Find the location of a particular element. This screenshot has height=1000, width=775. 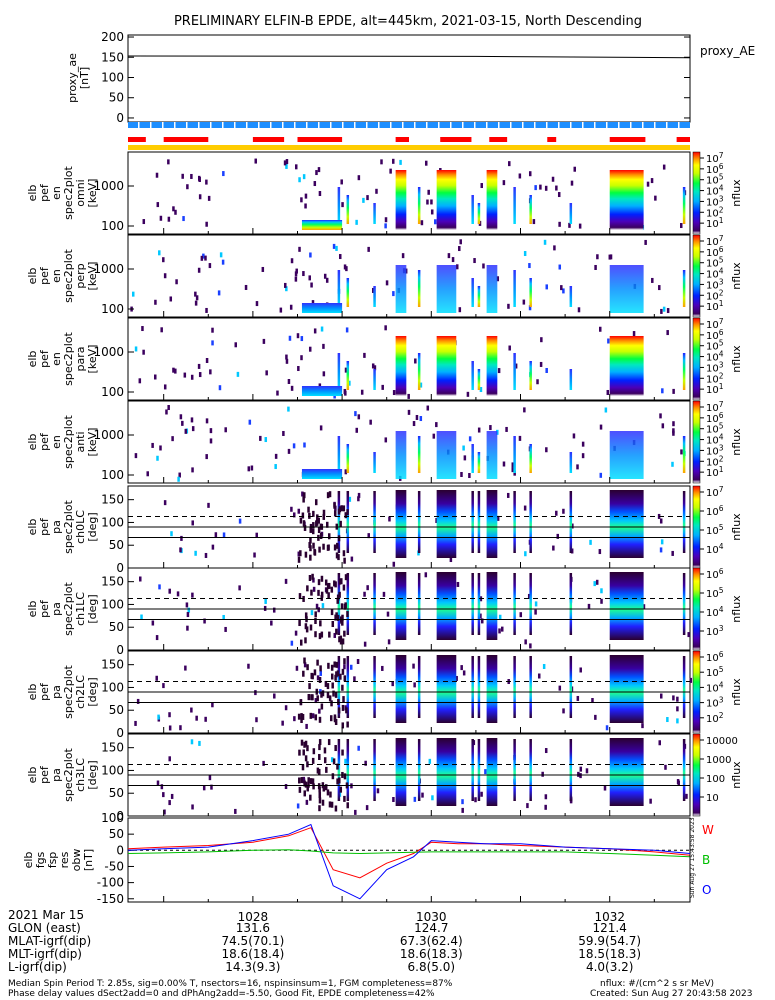

panel-ylabel-line-5: [deg] is located at coordinates (92, 608).